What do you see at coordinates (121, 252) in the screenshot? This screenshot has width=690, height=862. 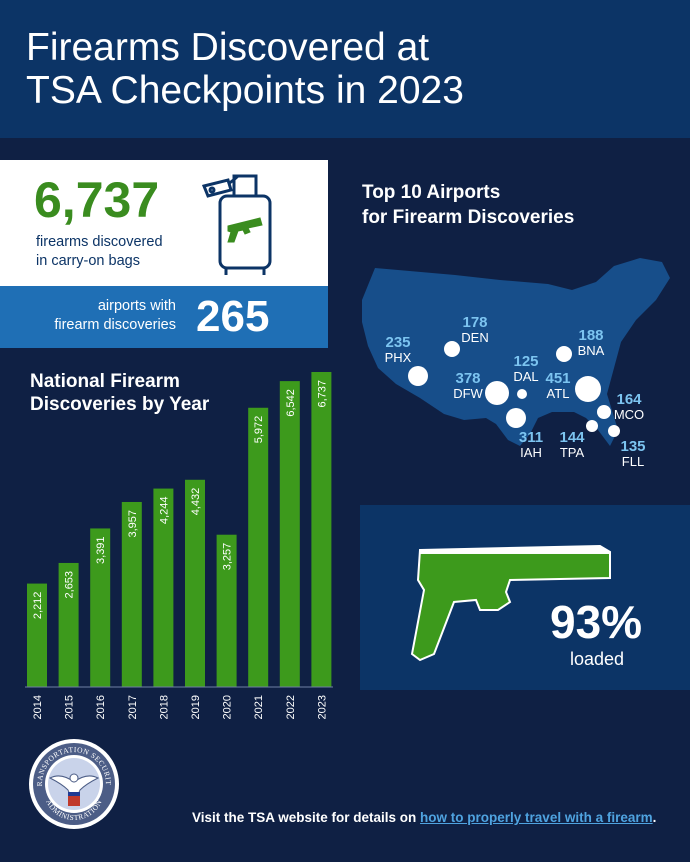 I see `firearms-label: firearms discovered in carry-on bags` at bounding box center [121, 252].